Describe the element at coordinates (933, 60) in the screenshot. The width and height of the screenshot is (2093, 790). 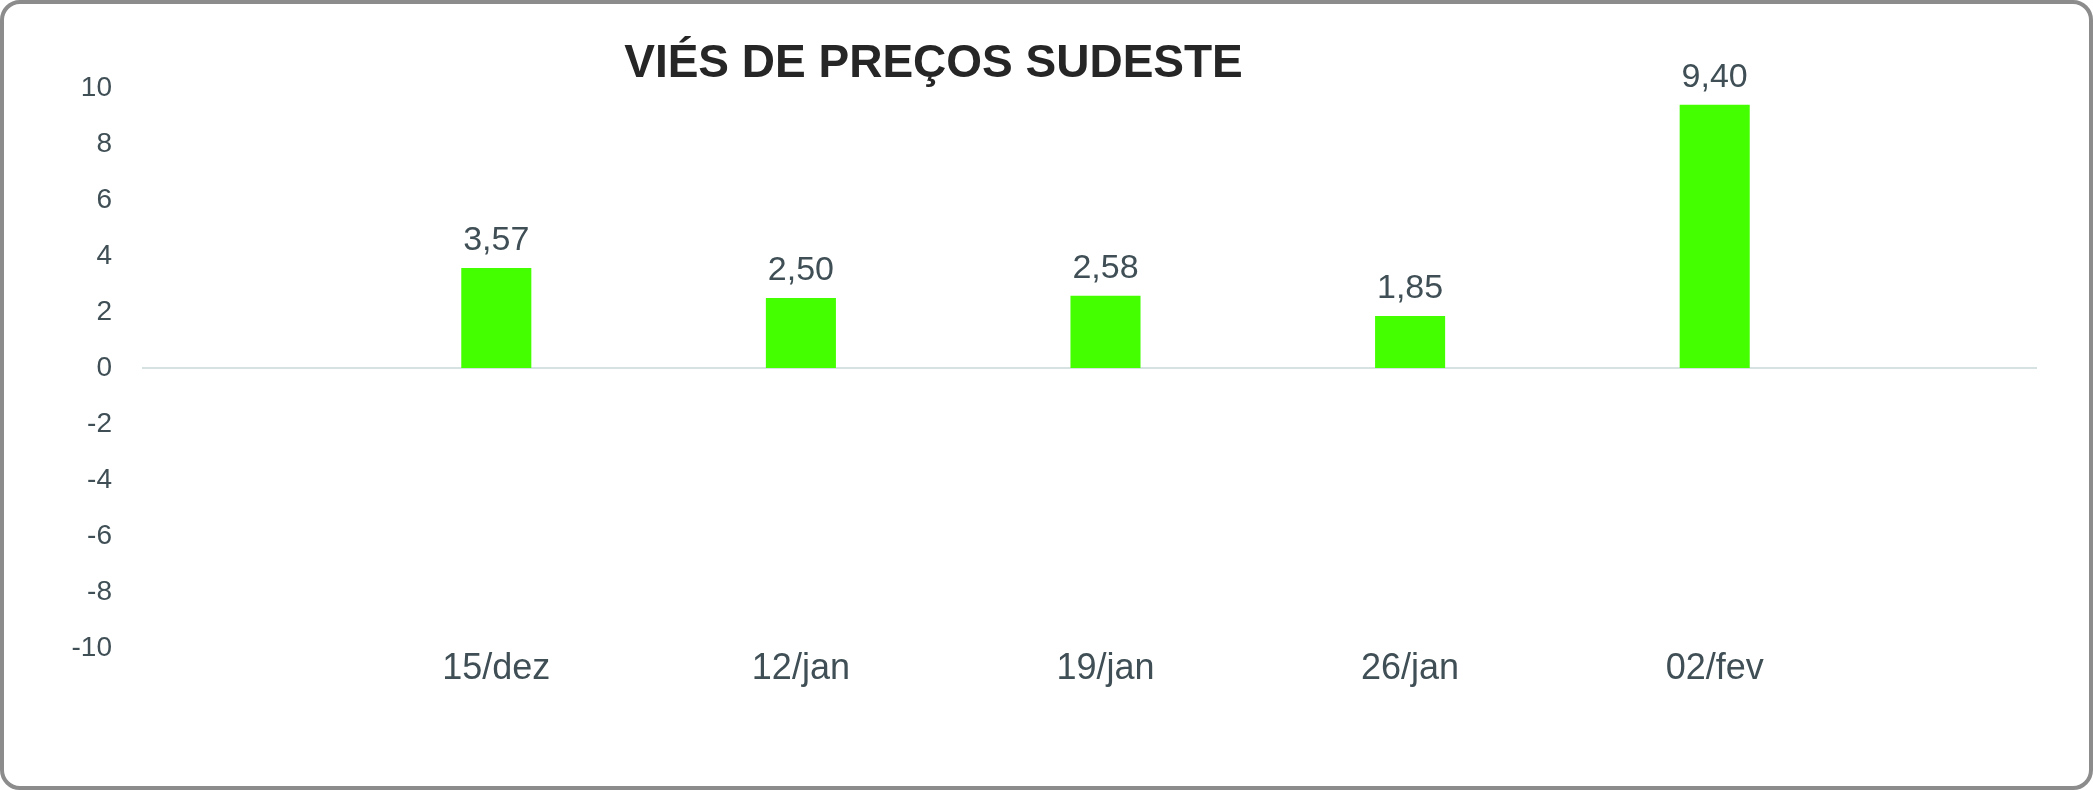
I see `chart-title: VIÉS DE PREÇOS SUDESTE` at that location.